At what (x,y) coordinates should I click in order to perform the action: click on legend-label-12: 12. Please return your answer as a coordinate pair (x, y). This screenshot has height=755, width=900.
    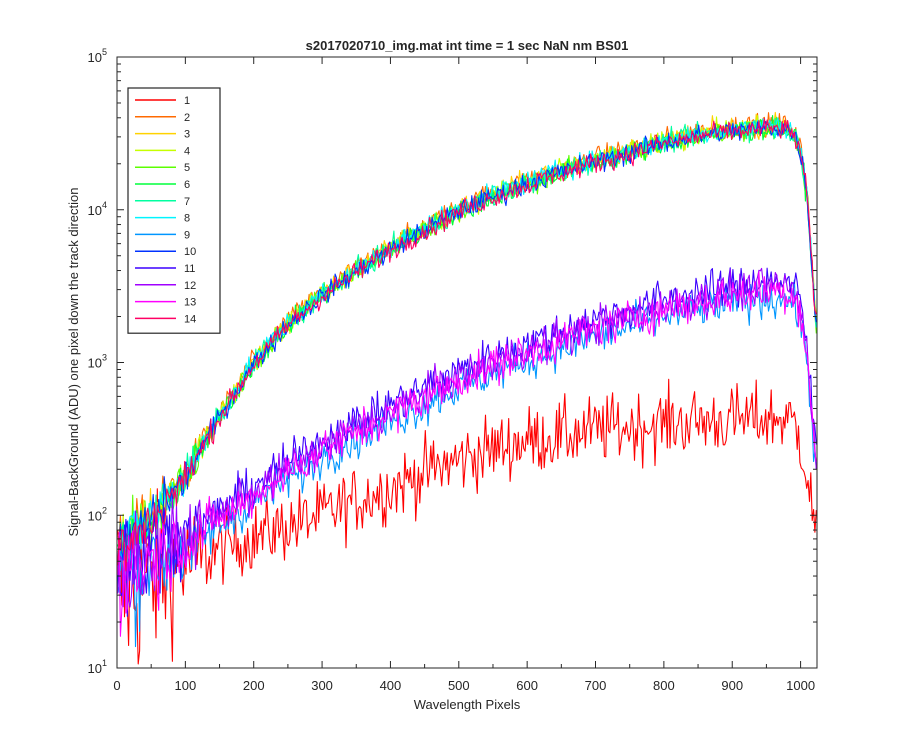
    Looking at the image, I should click on (190, 286).